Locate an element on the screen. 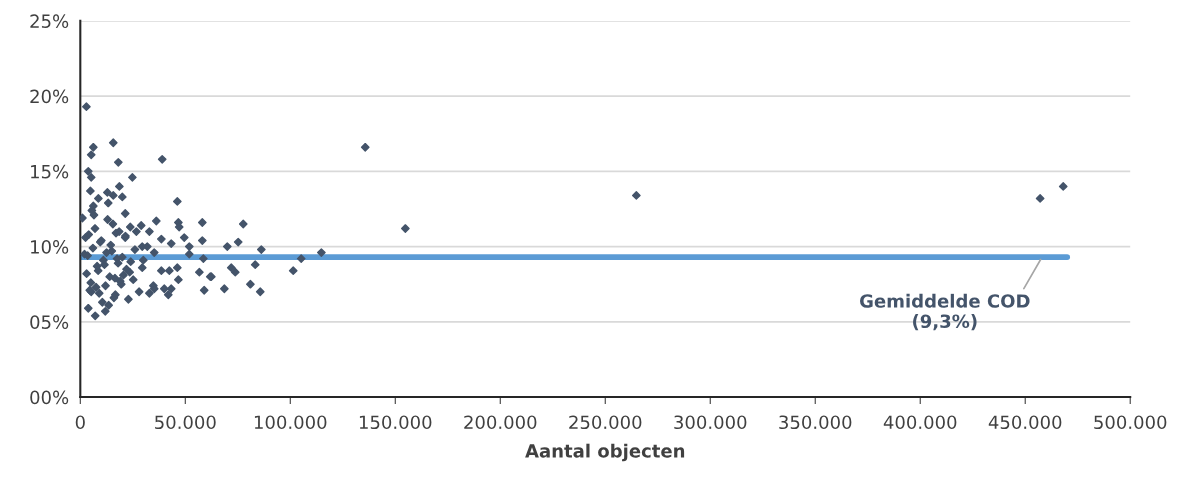 Image resolution: width=1181 pixels, height=486 pixels. x-tick-label: 250.000 is located at coordinates (605, 422).